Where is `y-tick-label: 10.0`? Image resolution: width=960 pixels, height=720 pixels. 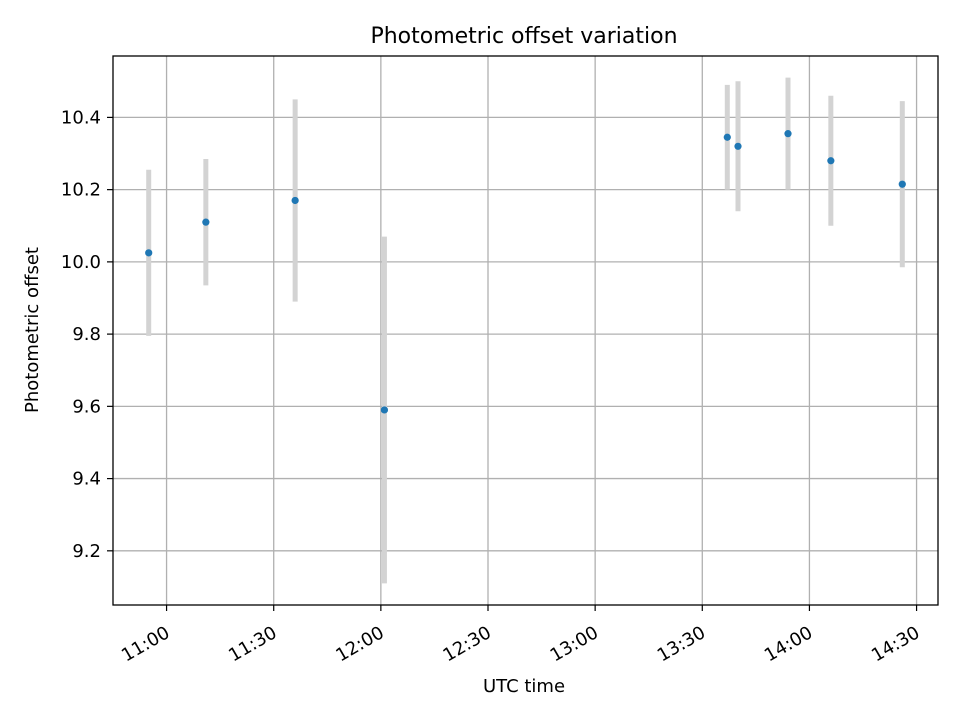
y-tick-label: 10.0 is located at coordinates (81, 262).